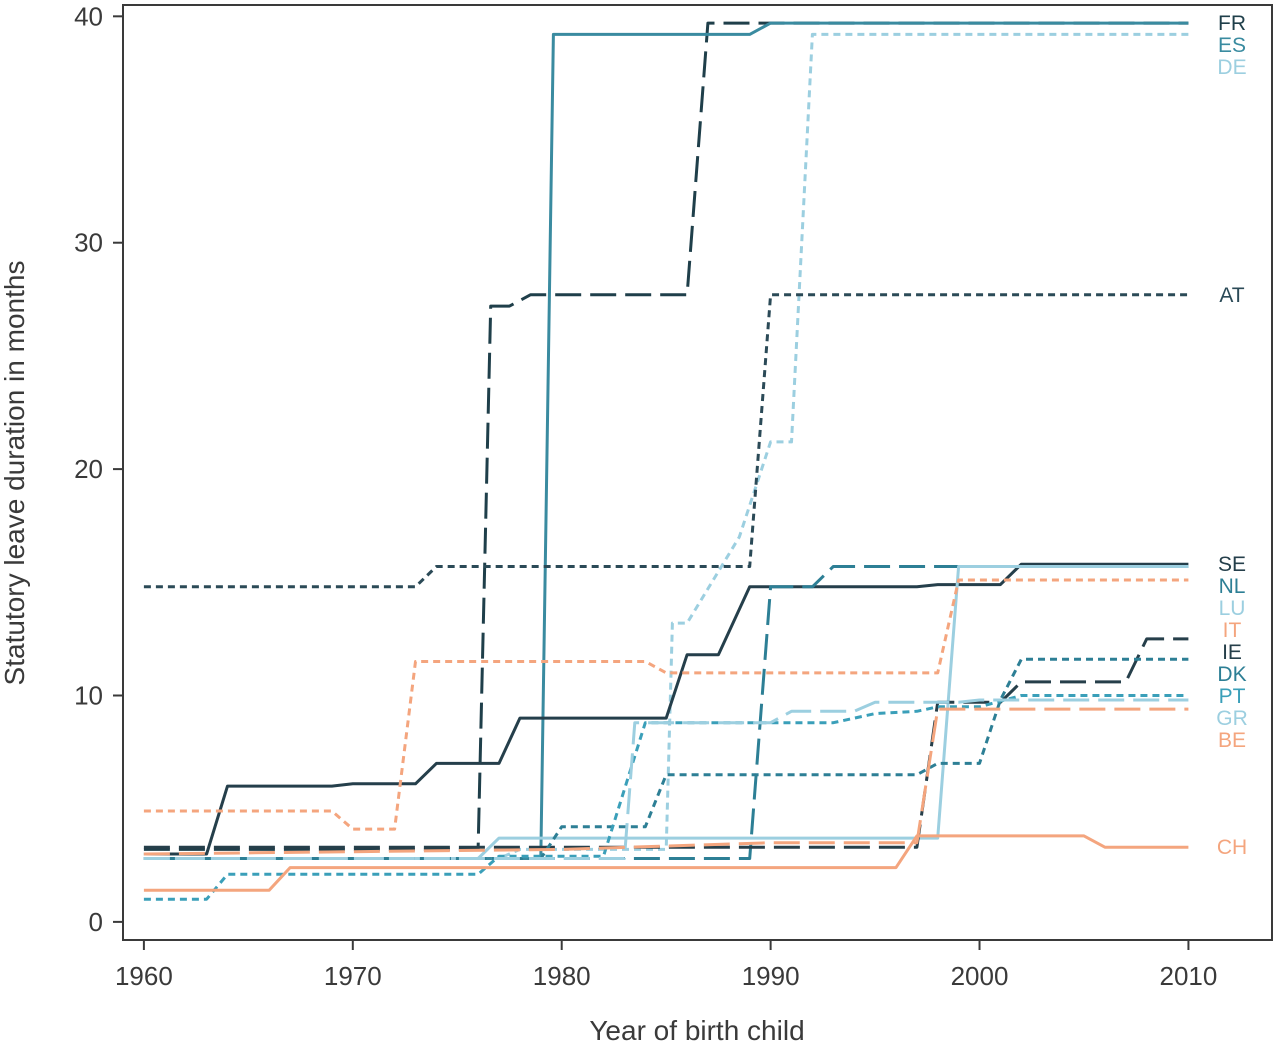  I want to click on y-tick-label: 20, so click(88, 469).